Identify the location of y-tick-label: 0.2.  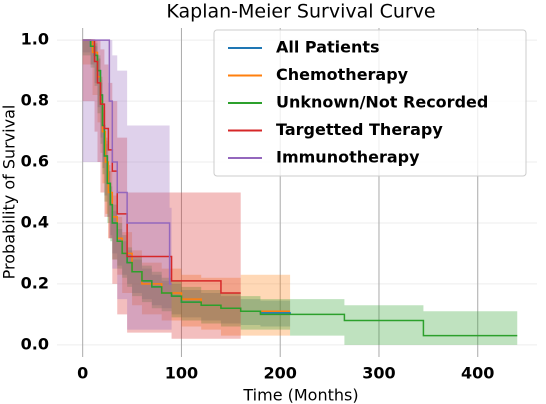
(35, 282).